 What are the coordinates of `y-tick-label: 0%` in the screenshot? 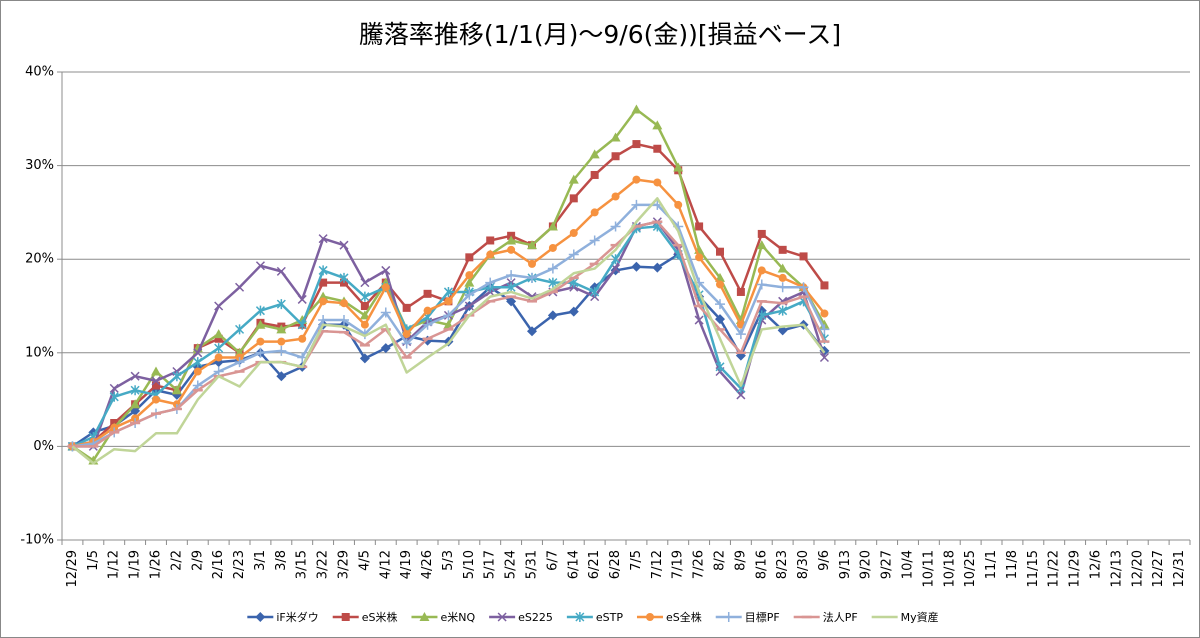 It's located at (43, 446).